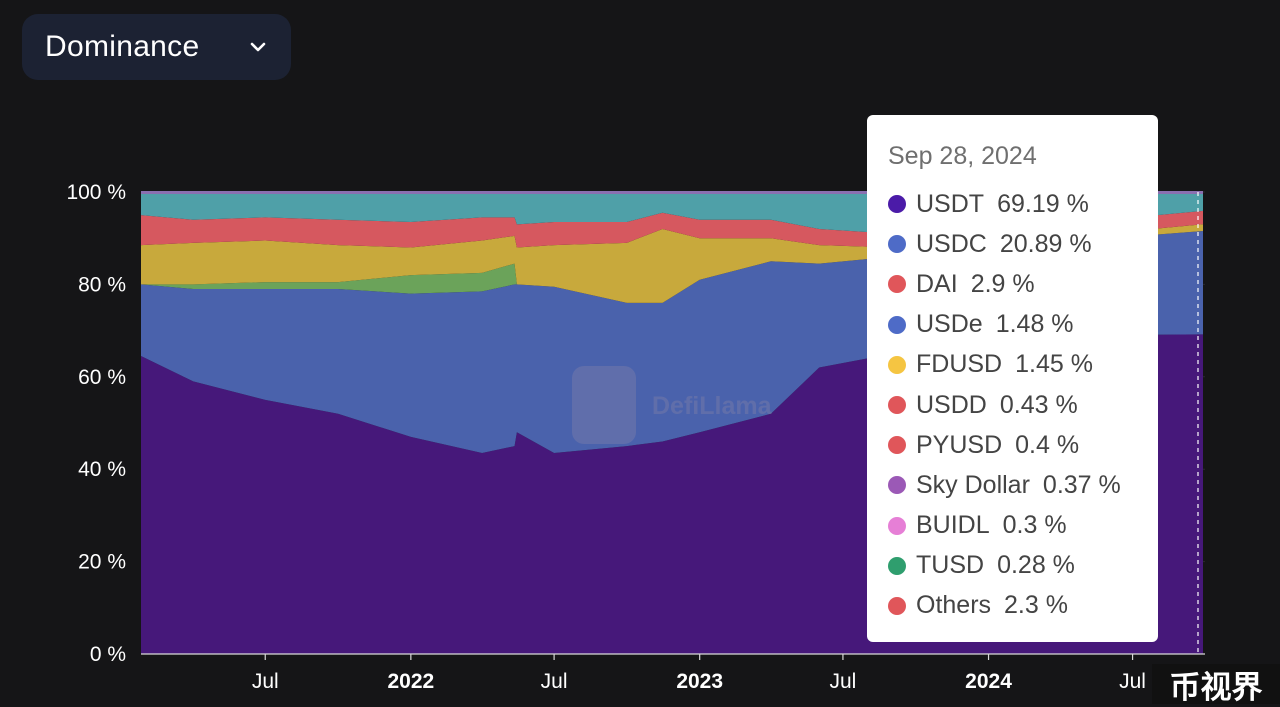 This screenshot has width=1280, height=707. I want to click on area-busd, so click(672, 266).